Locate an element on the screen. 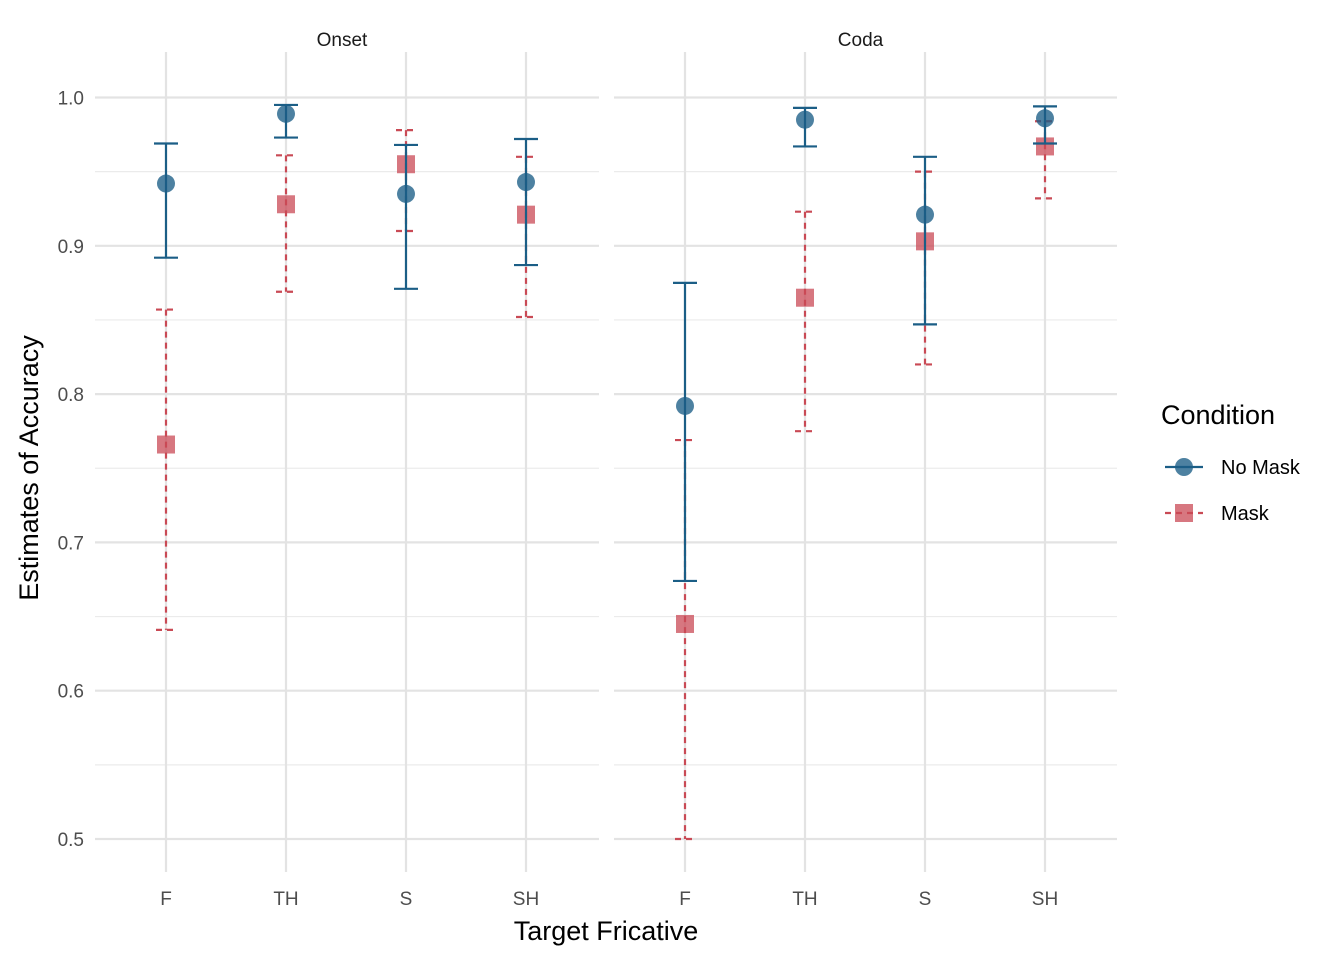  legend: Condition No Mask Mask is located at coordinates (1231, 462).